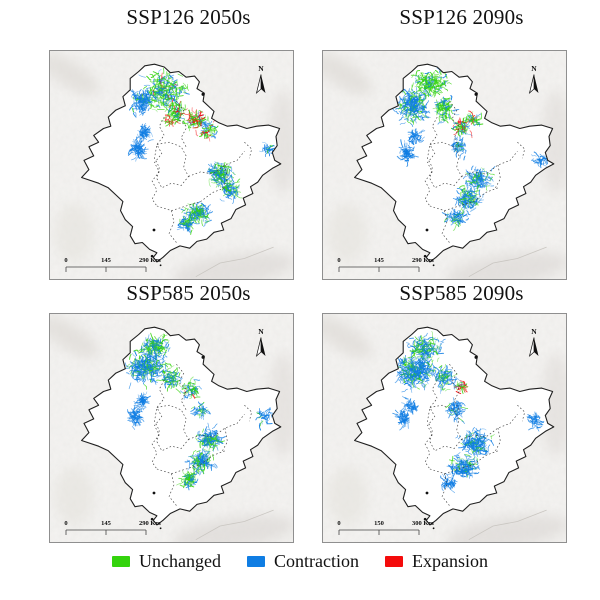 The image size is (600, 600). Describe the element at coordinates (188, 293) in the screenshot. I see `panel-title-ssp585-2050s: SSP585 2050s` at that location.